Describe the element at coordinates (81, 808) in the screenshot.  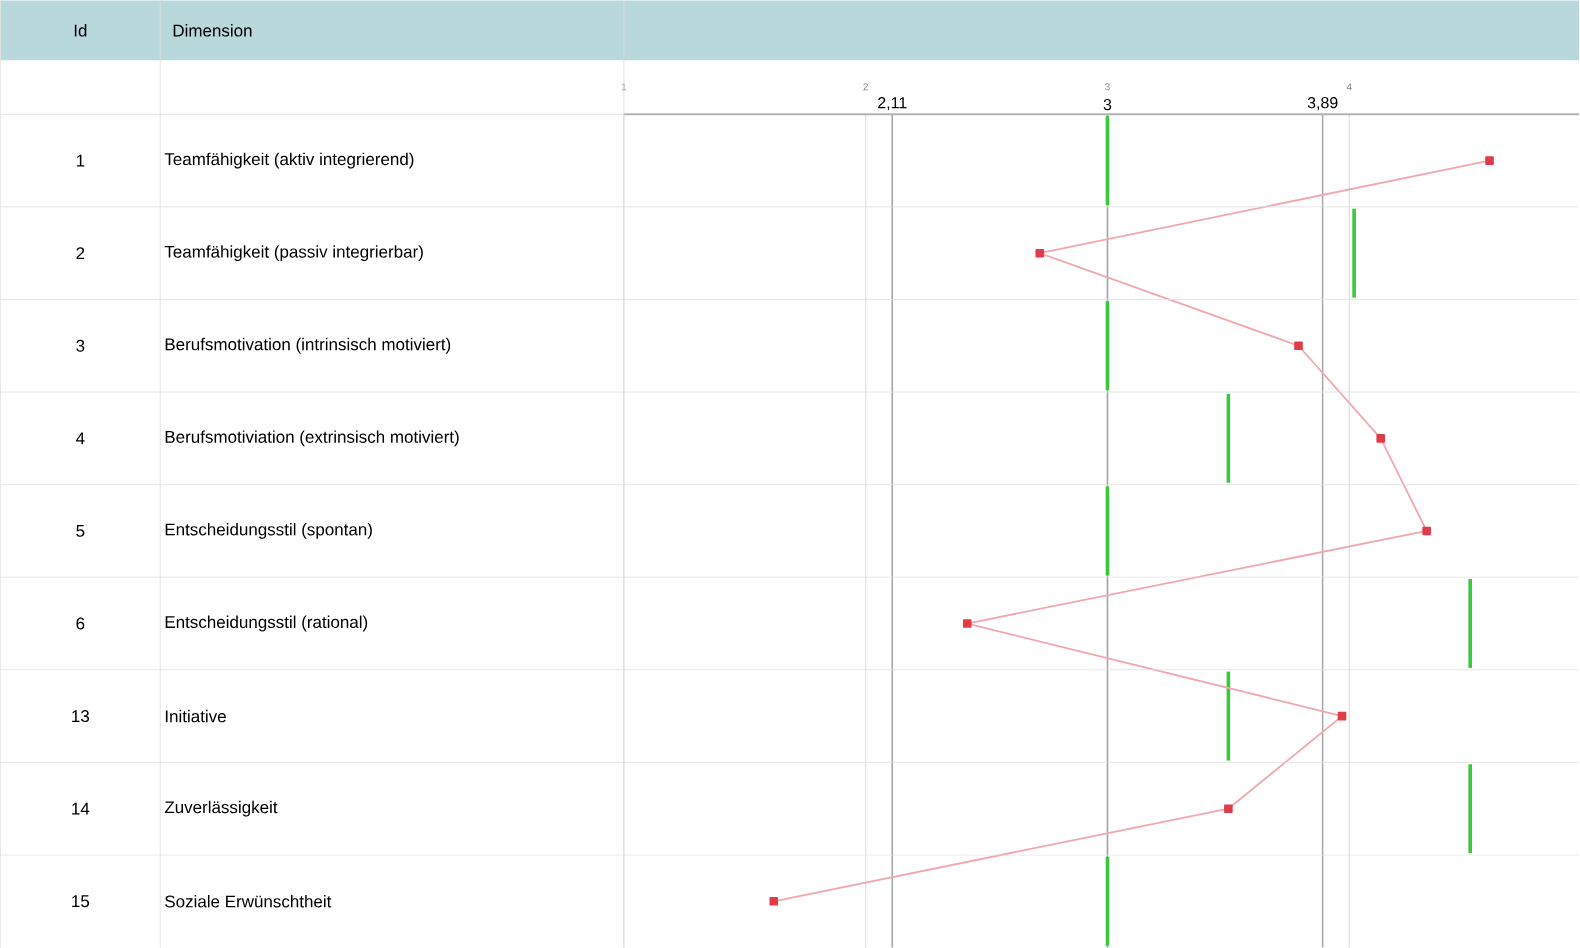
I see `text: 14` at that location.